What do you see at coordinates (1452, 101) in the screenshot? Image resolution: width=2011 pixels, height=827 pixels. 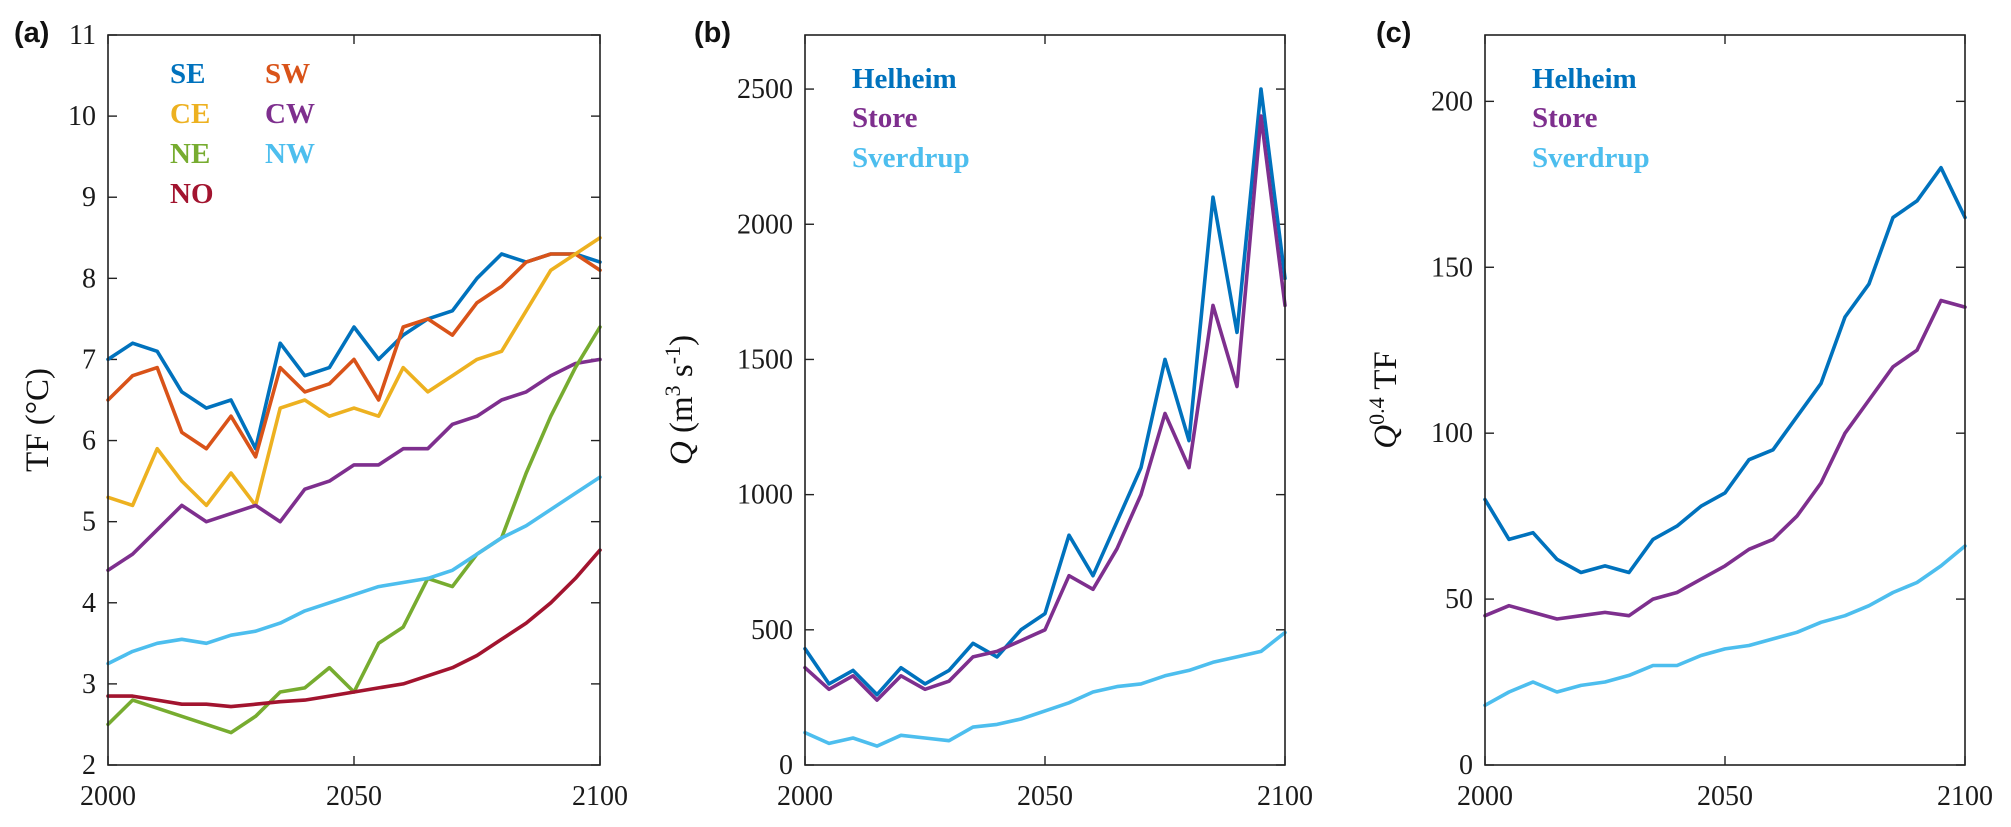 I see `panel-c-ytick-label: 200` at bounding box center [1452, 101].